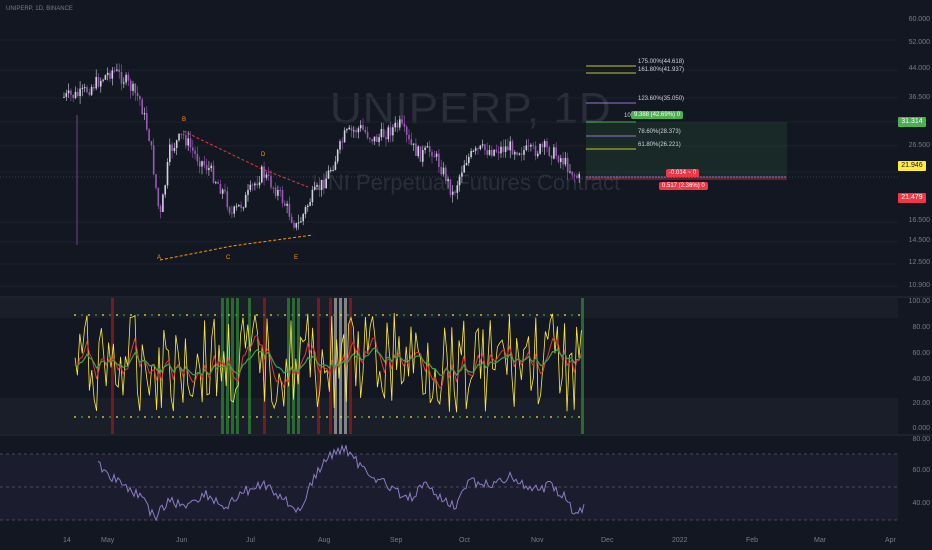 The image size is (932, 550). Describe the element at coordinates (919, 145) in the screenshot. I see `price-tick: 26.500` at that location.